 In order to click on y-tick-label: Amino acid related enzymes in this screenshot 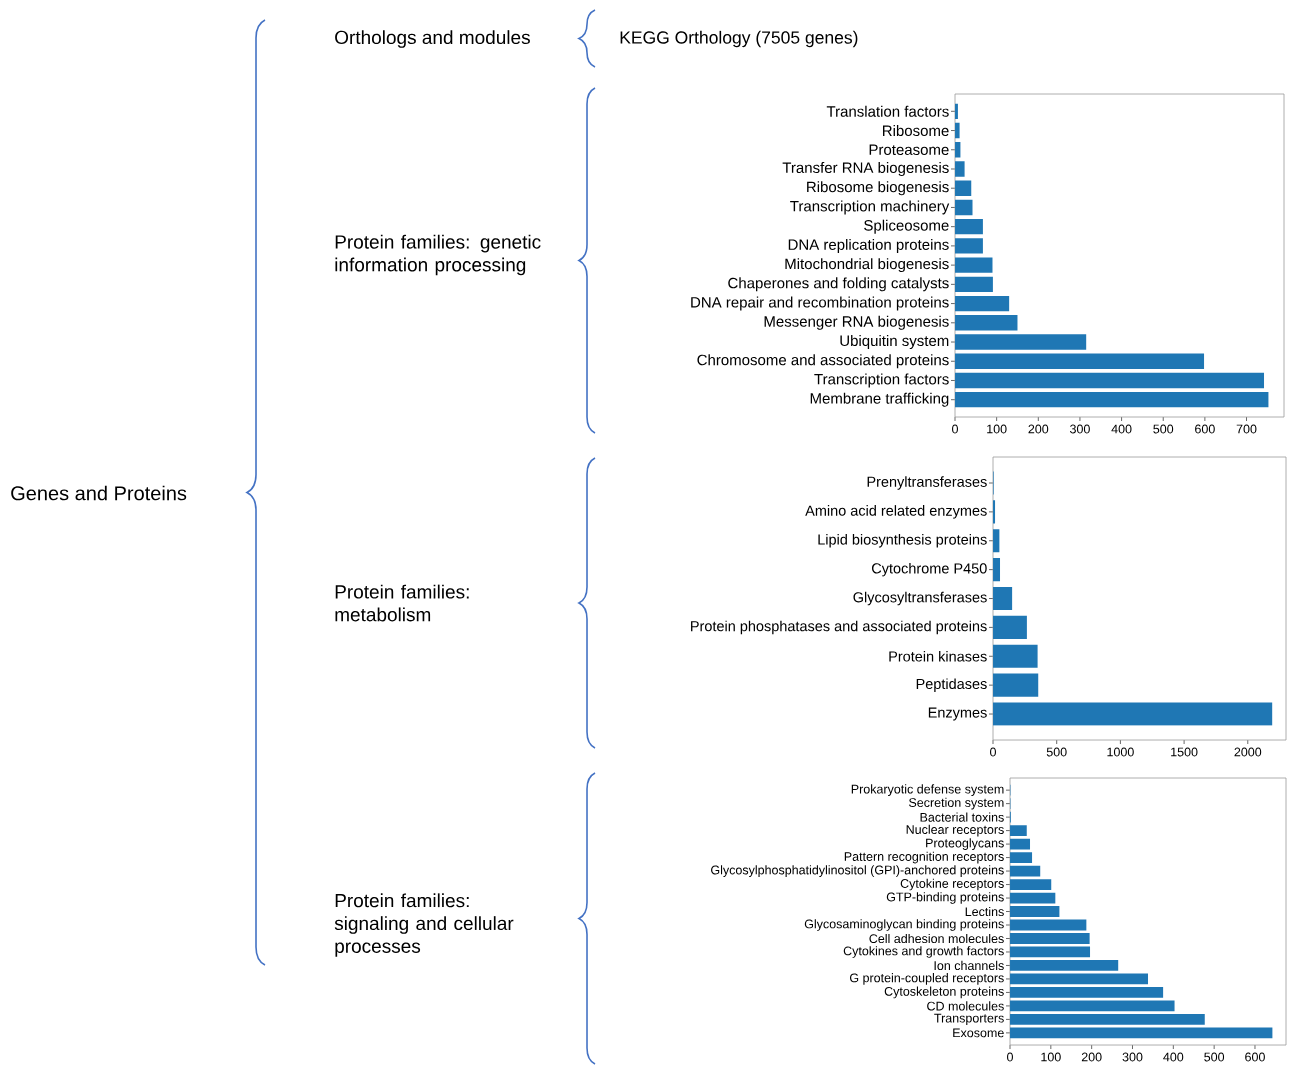, I will do `click(896, 512)`.